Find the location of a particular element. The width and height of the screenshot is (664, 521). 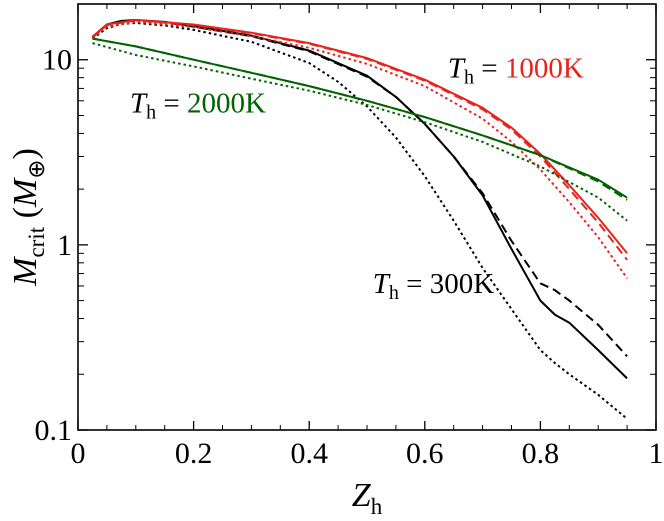

annotation-value: 1000K is located at coordinates (544, 69).